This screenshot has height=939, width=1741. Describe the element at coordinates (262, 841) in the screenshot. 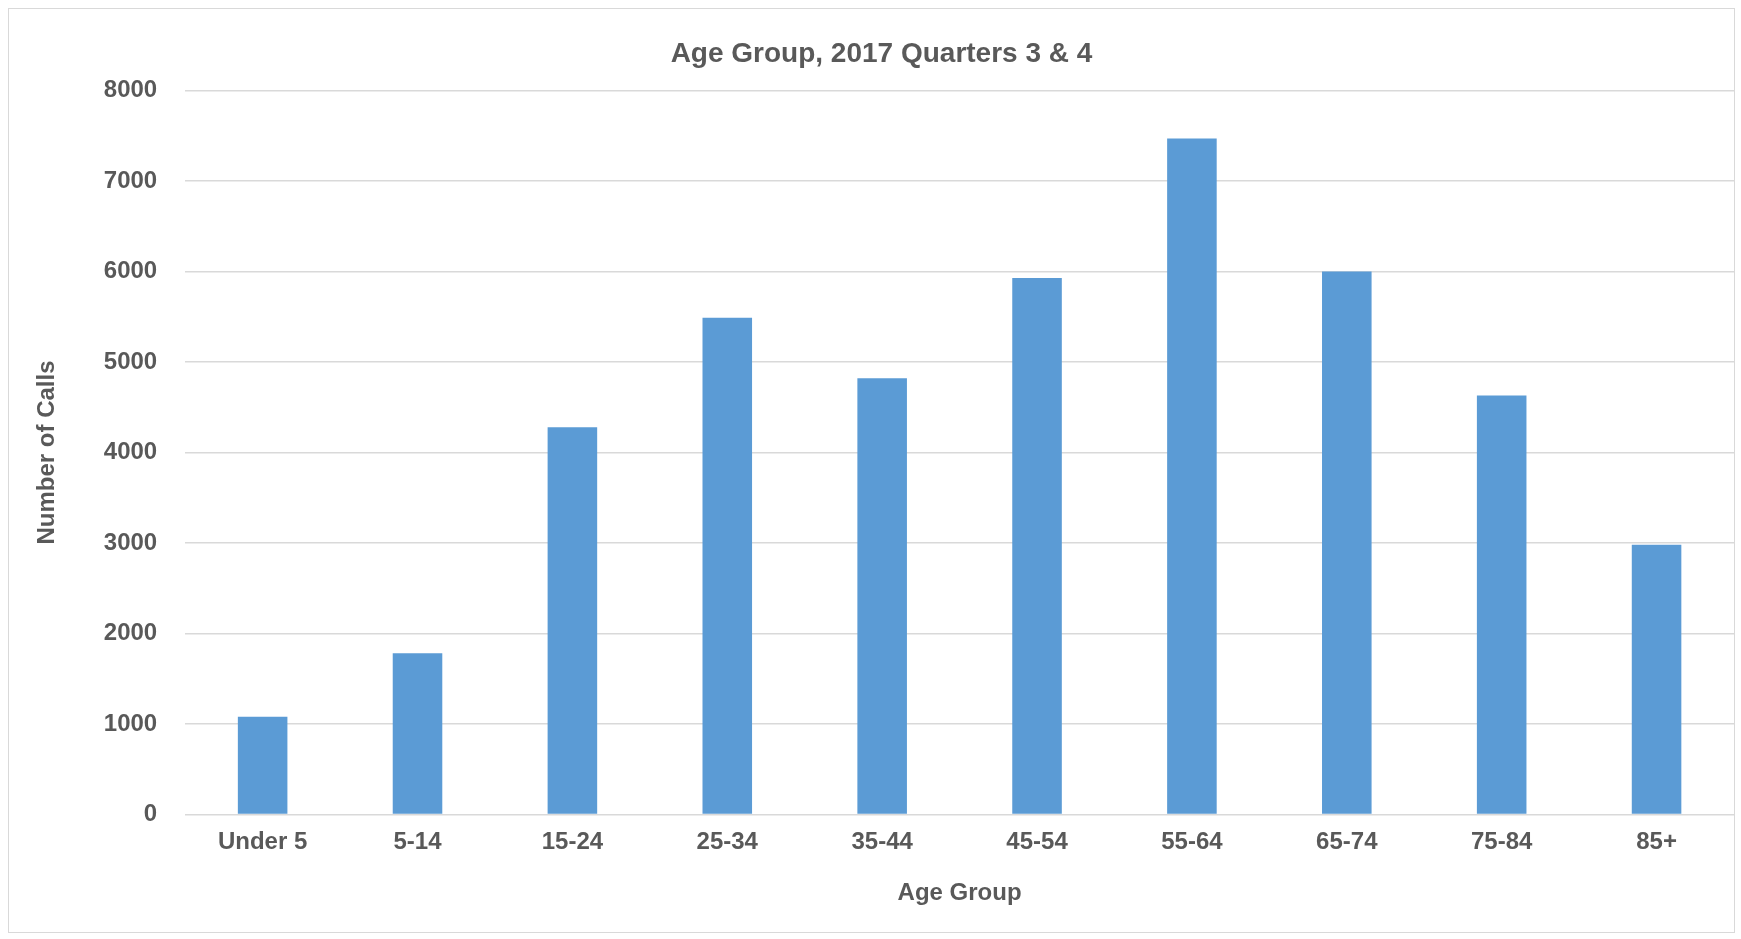

I see `x-tick-label: Under 5` at that location.